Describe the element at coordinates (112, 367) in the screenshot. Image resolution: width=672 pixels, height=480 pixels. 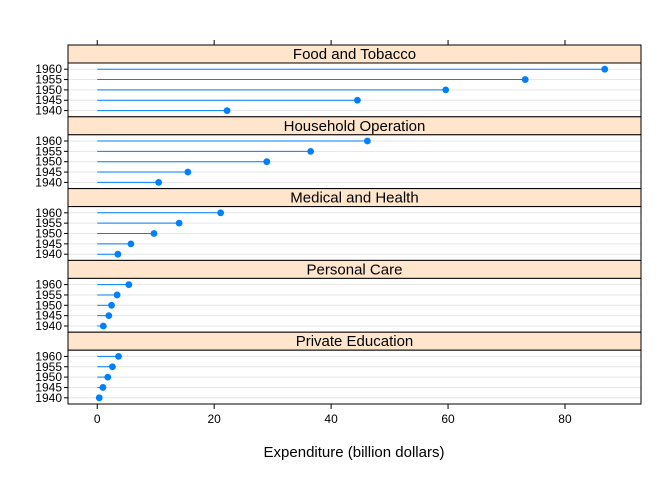
I see `point-private-education-1955` at that location.